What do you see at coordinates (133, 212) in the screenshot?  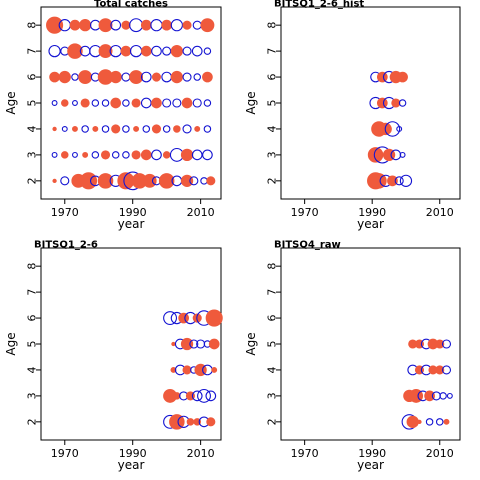 I see `x-tick-label: 1990` at bounding box center [133, 212].